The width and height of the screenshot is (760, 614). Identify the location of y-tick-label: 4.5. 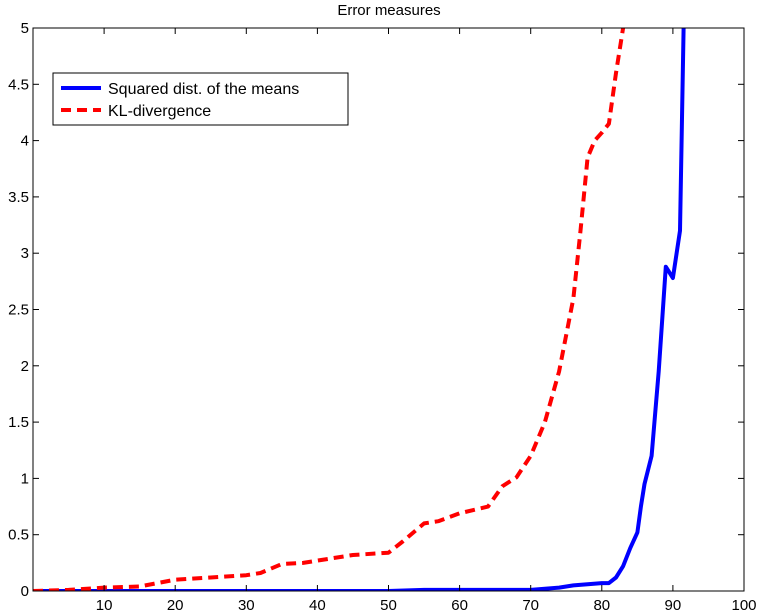
(18, 84).